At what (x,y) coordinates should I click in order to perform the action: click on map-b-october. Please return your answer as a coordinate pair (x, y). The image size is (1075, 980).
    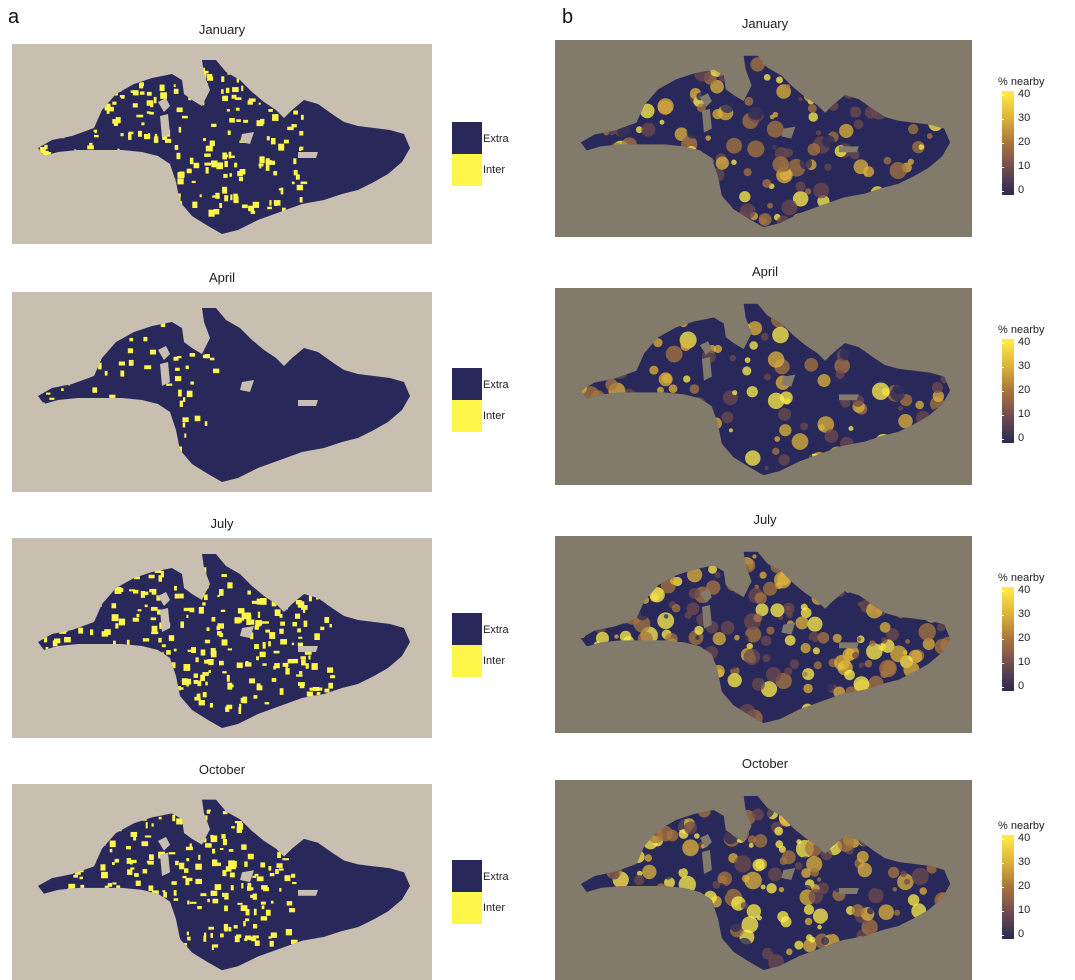
    Looking at the image, I should click on (763, 880).